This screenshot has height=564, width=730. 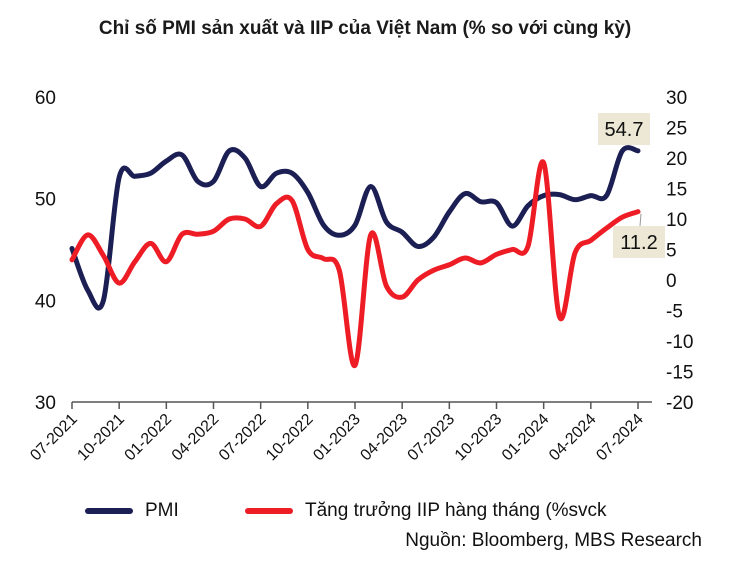 What do you see at coordinates (456, 510) in the screenshot?
I see `legend-label-iip: Tăng trưởng IIP hàng tháng (%svck` at bounding box center [456, 510].